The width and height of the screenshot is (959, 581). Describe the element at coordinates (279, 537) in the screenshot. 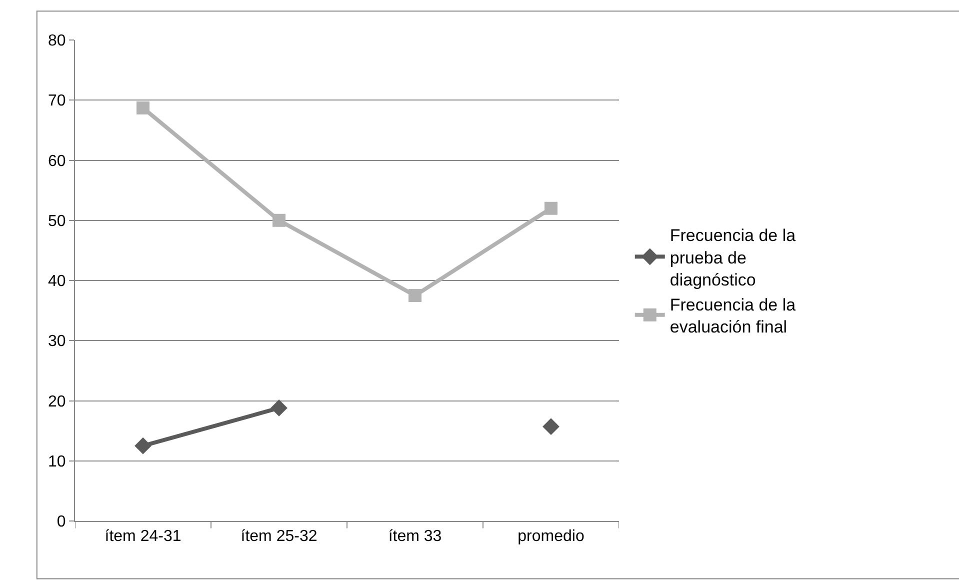

I see `x-tick-label: ítem 25-32` at that location.